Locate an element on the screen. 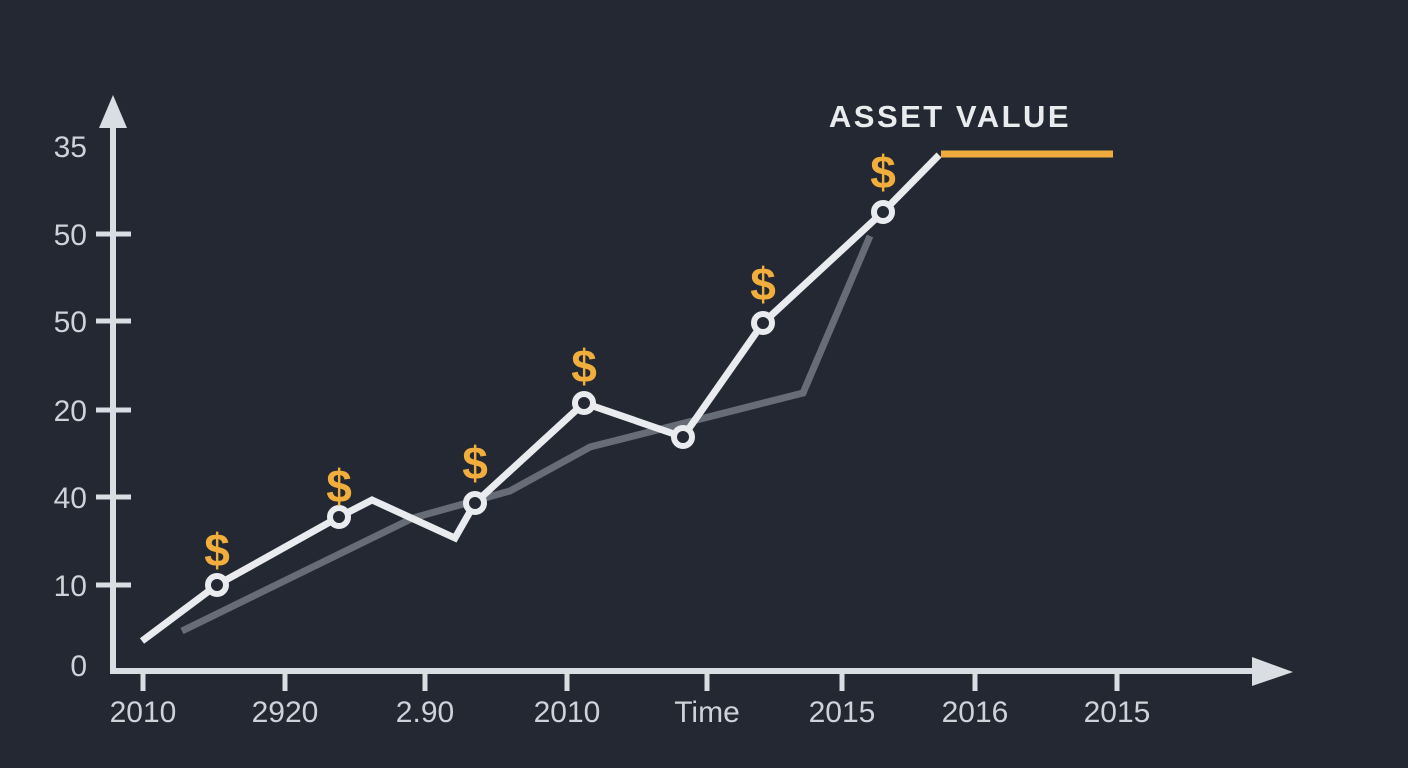 Image resolution: width=1408 pixels, height=768 pixels. chart-title: ASSET VALUE is located at coordinates (950, 116).